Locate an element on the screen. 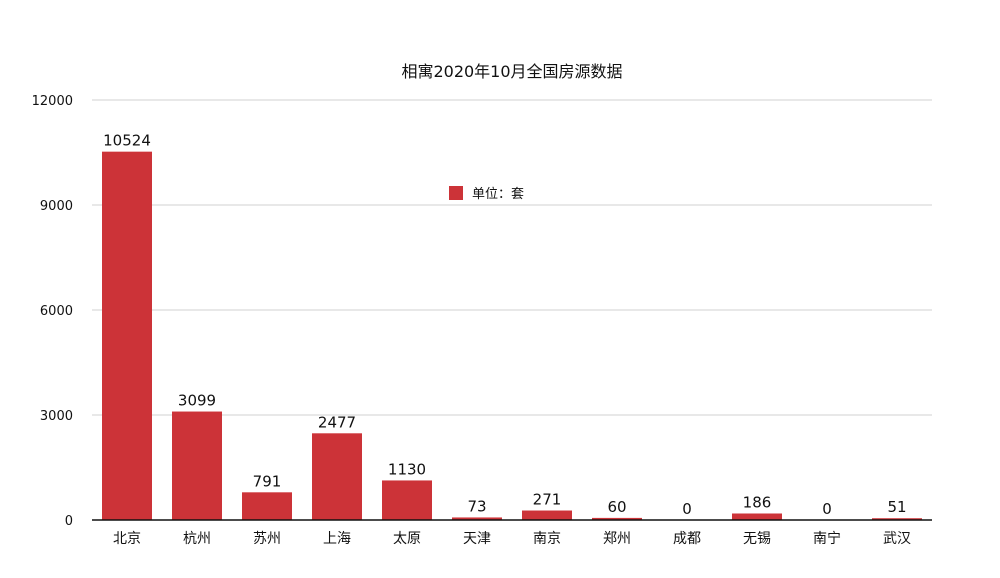 The width and height of the screenshot is (1000, 578). data-label: 51 is located at coordinates (896, 507).